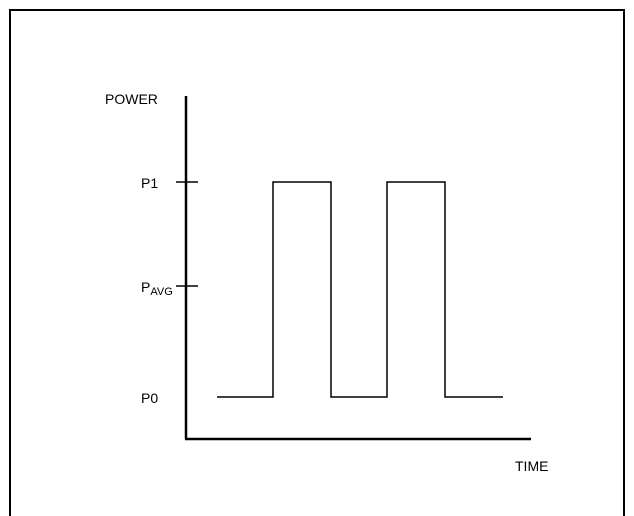 Image resolution: width=634 pixels, height=516 pixels. I want to click on x-axis-label: TIME, so click(531, 466).